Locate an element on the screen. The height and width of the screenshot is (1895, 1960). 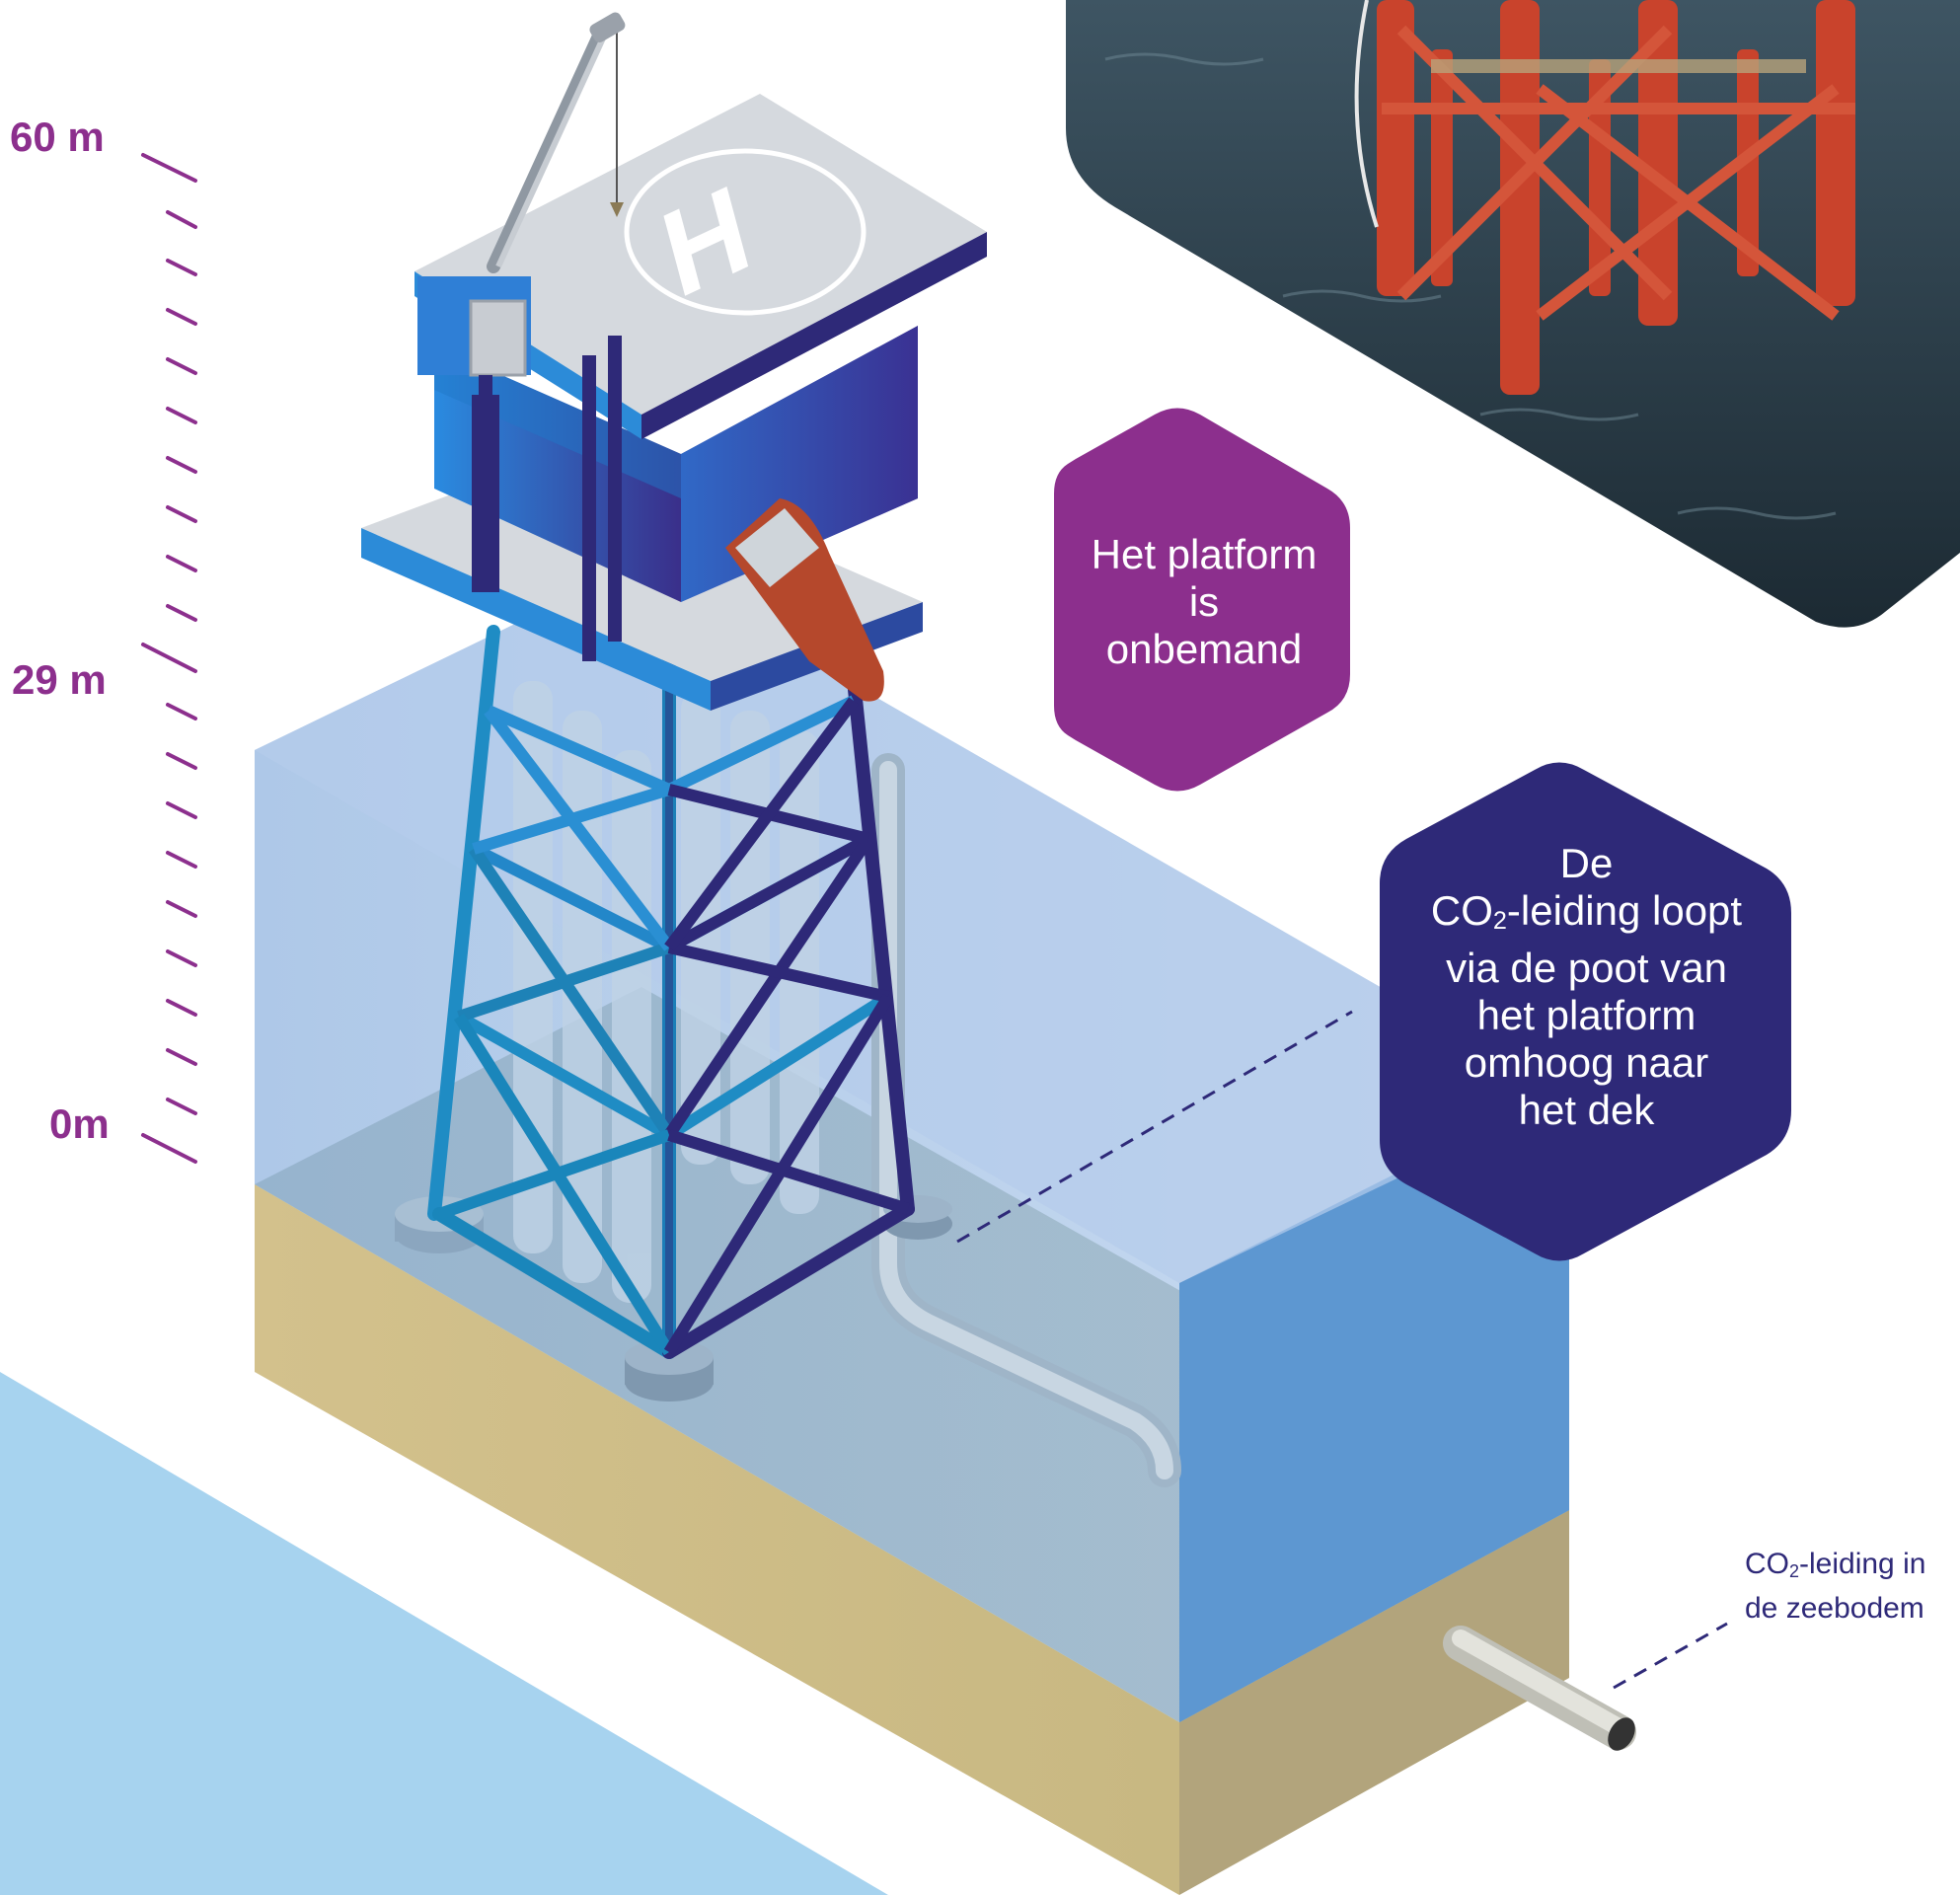
seabed-pipe is located at coordinates (1539, 1688).